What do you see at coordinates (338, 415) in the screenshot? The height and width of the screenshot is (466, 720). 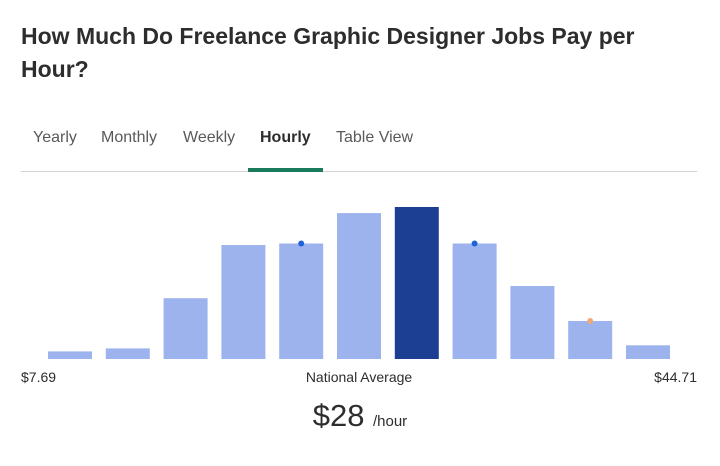 I see `average-pay-amount: $28` at bounding box center [338, 415].